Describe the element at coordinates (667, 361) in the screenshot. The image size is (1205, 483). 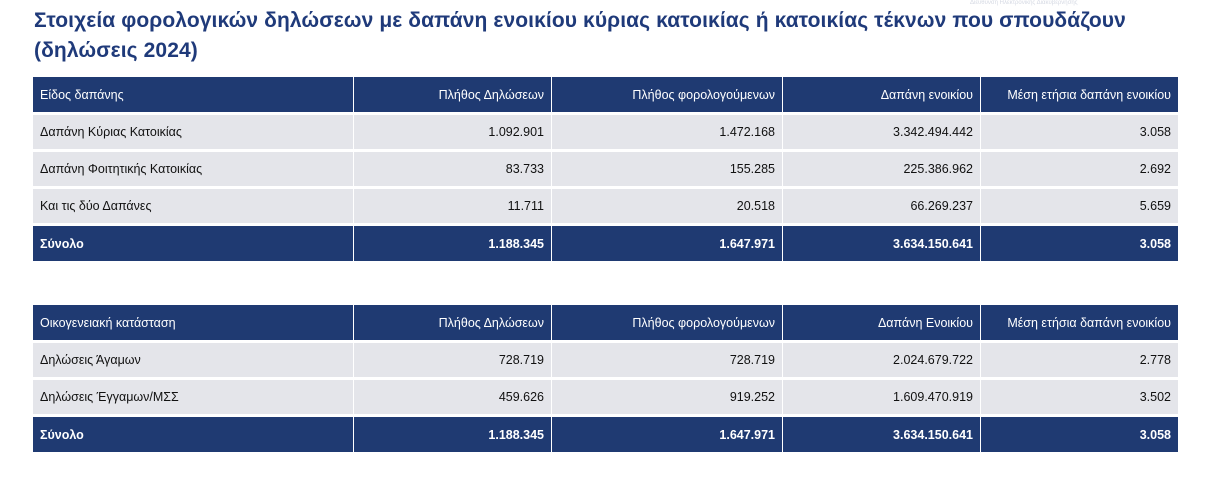
I see `cell-taxpayers-count: 728.719` at that location.